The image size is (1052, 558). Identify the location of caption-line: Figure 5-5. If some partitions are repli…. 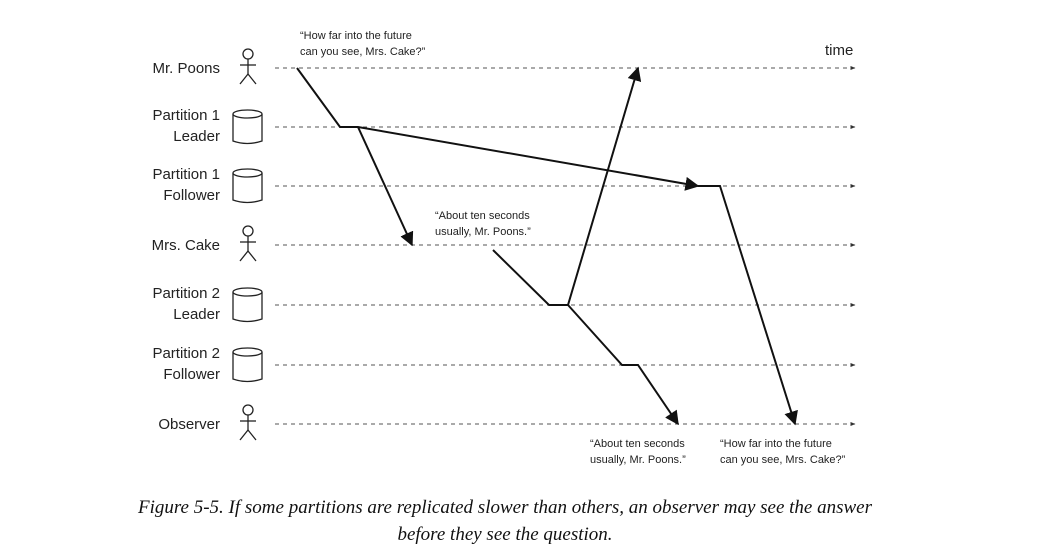
(505, 507).